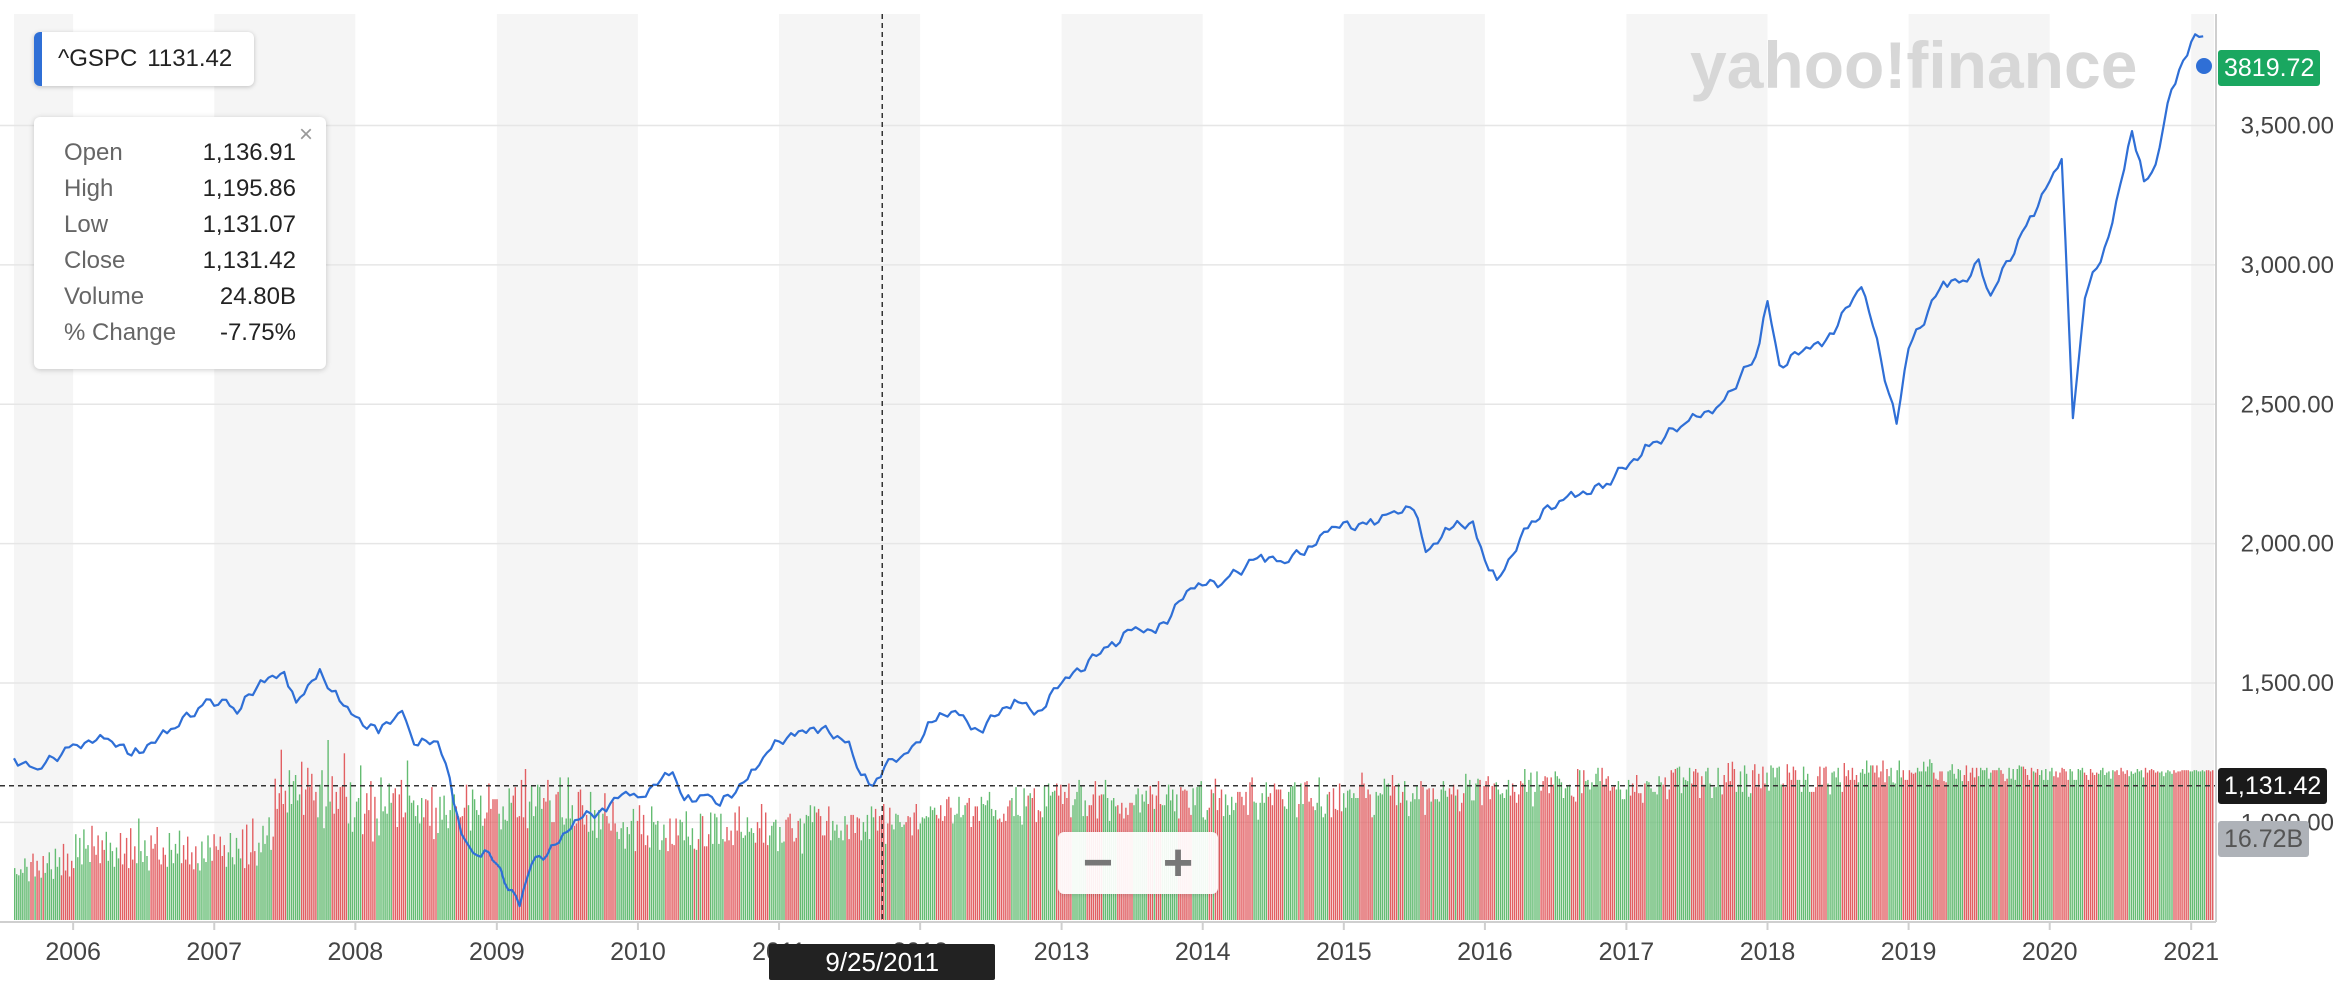 This screenshot has height=992, width=2342. What do you see at coordinates (305, 134) in the screenshot?
I see `close-icon: ×` at bounding box center [305, 134].